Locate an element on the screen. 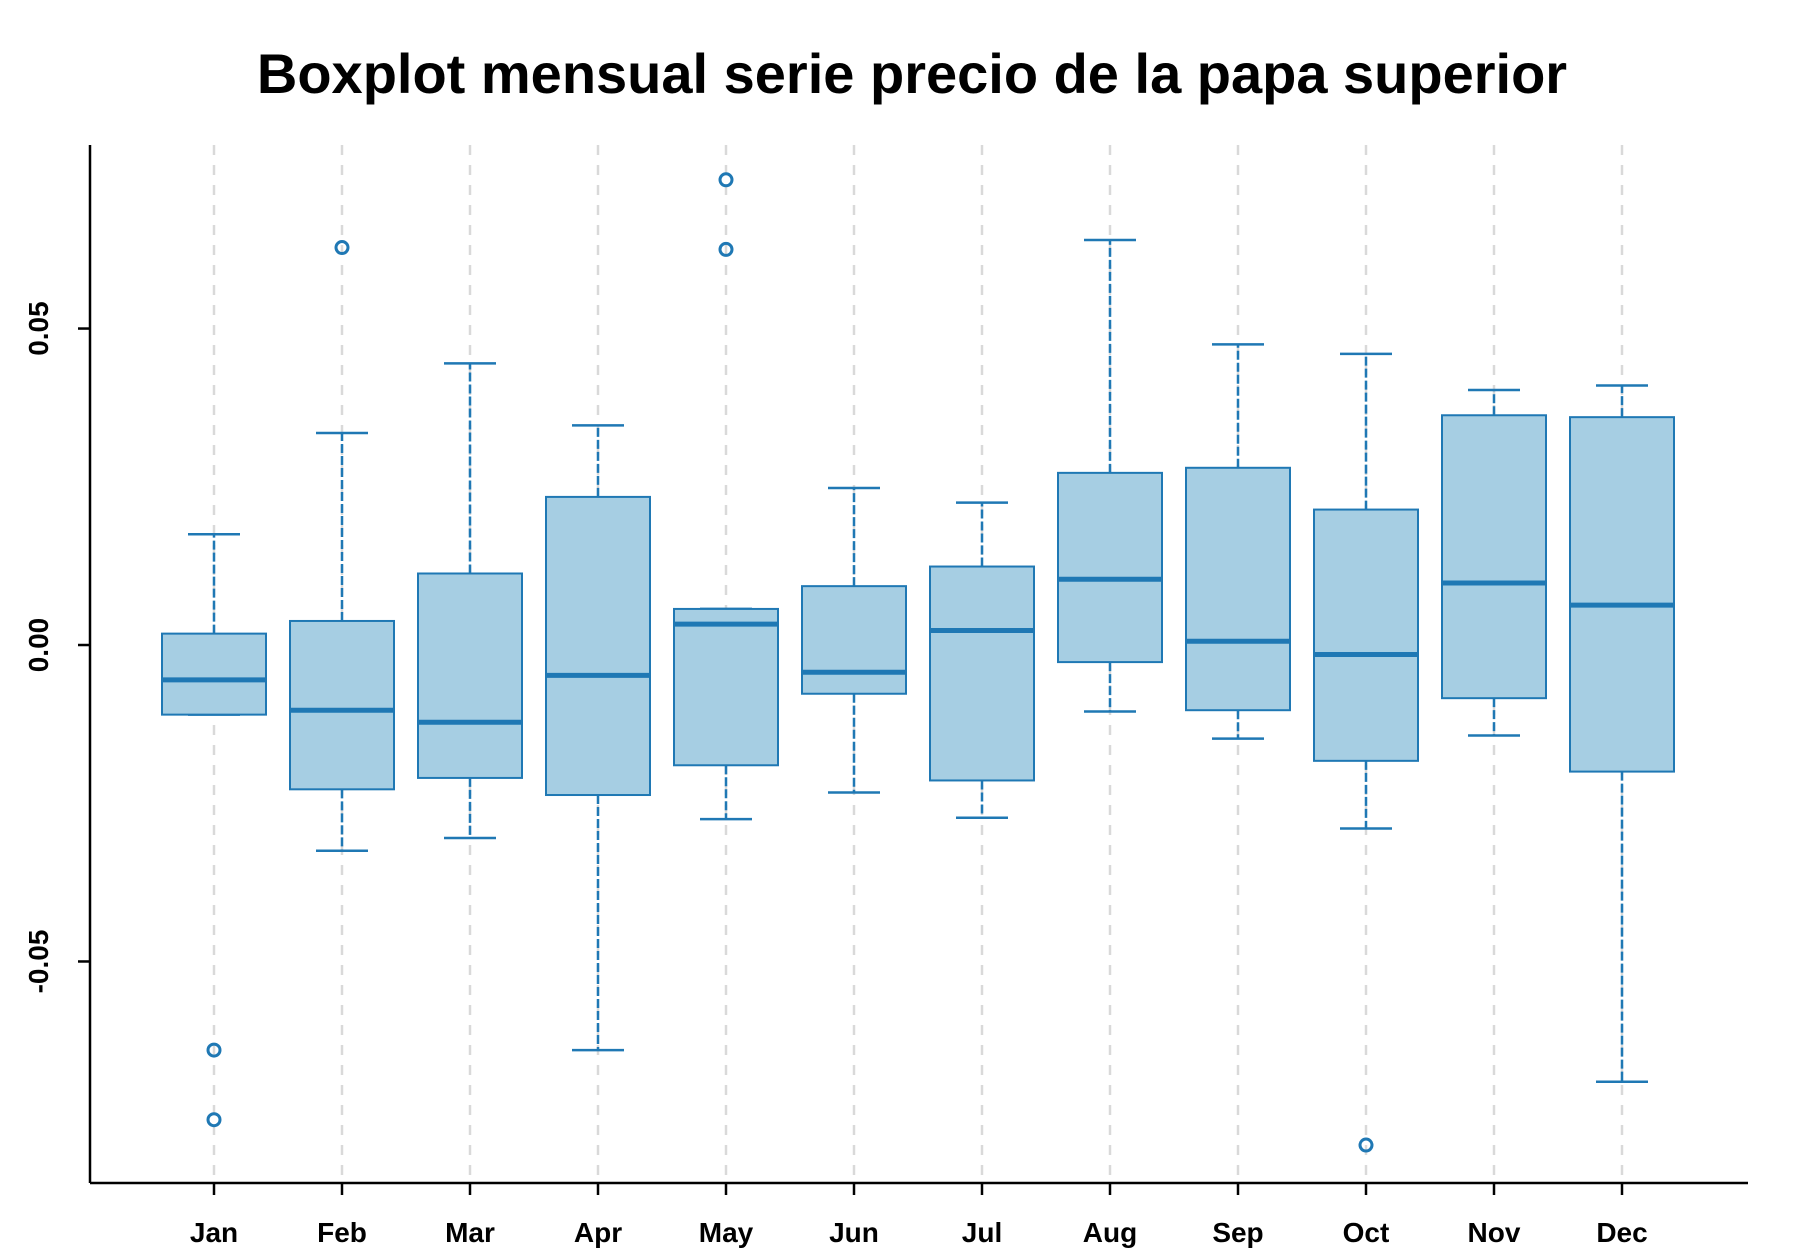 The image size is (1800, 1260). x-tick-label-sep: Sep is located at coordinates (1237, 1232).